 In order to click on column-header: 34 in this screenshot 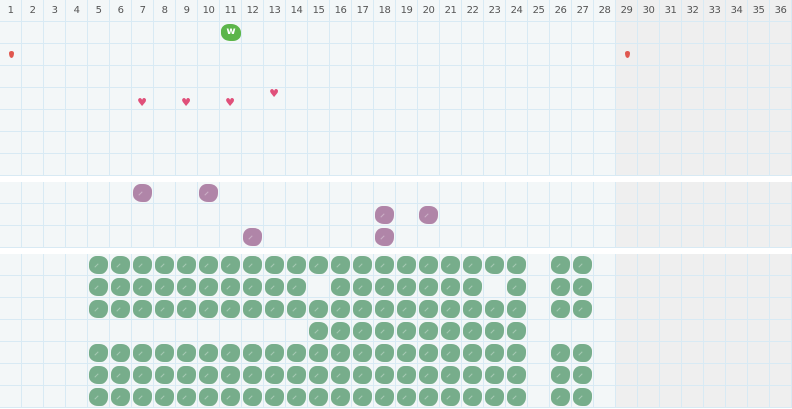, I will do `click(737, 11)`.